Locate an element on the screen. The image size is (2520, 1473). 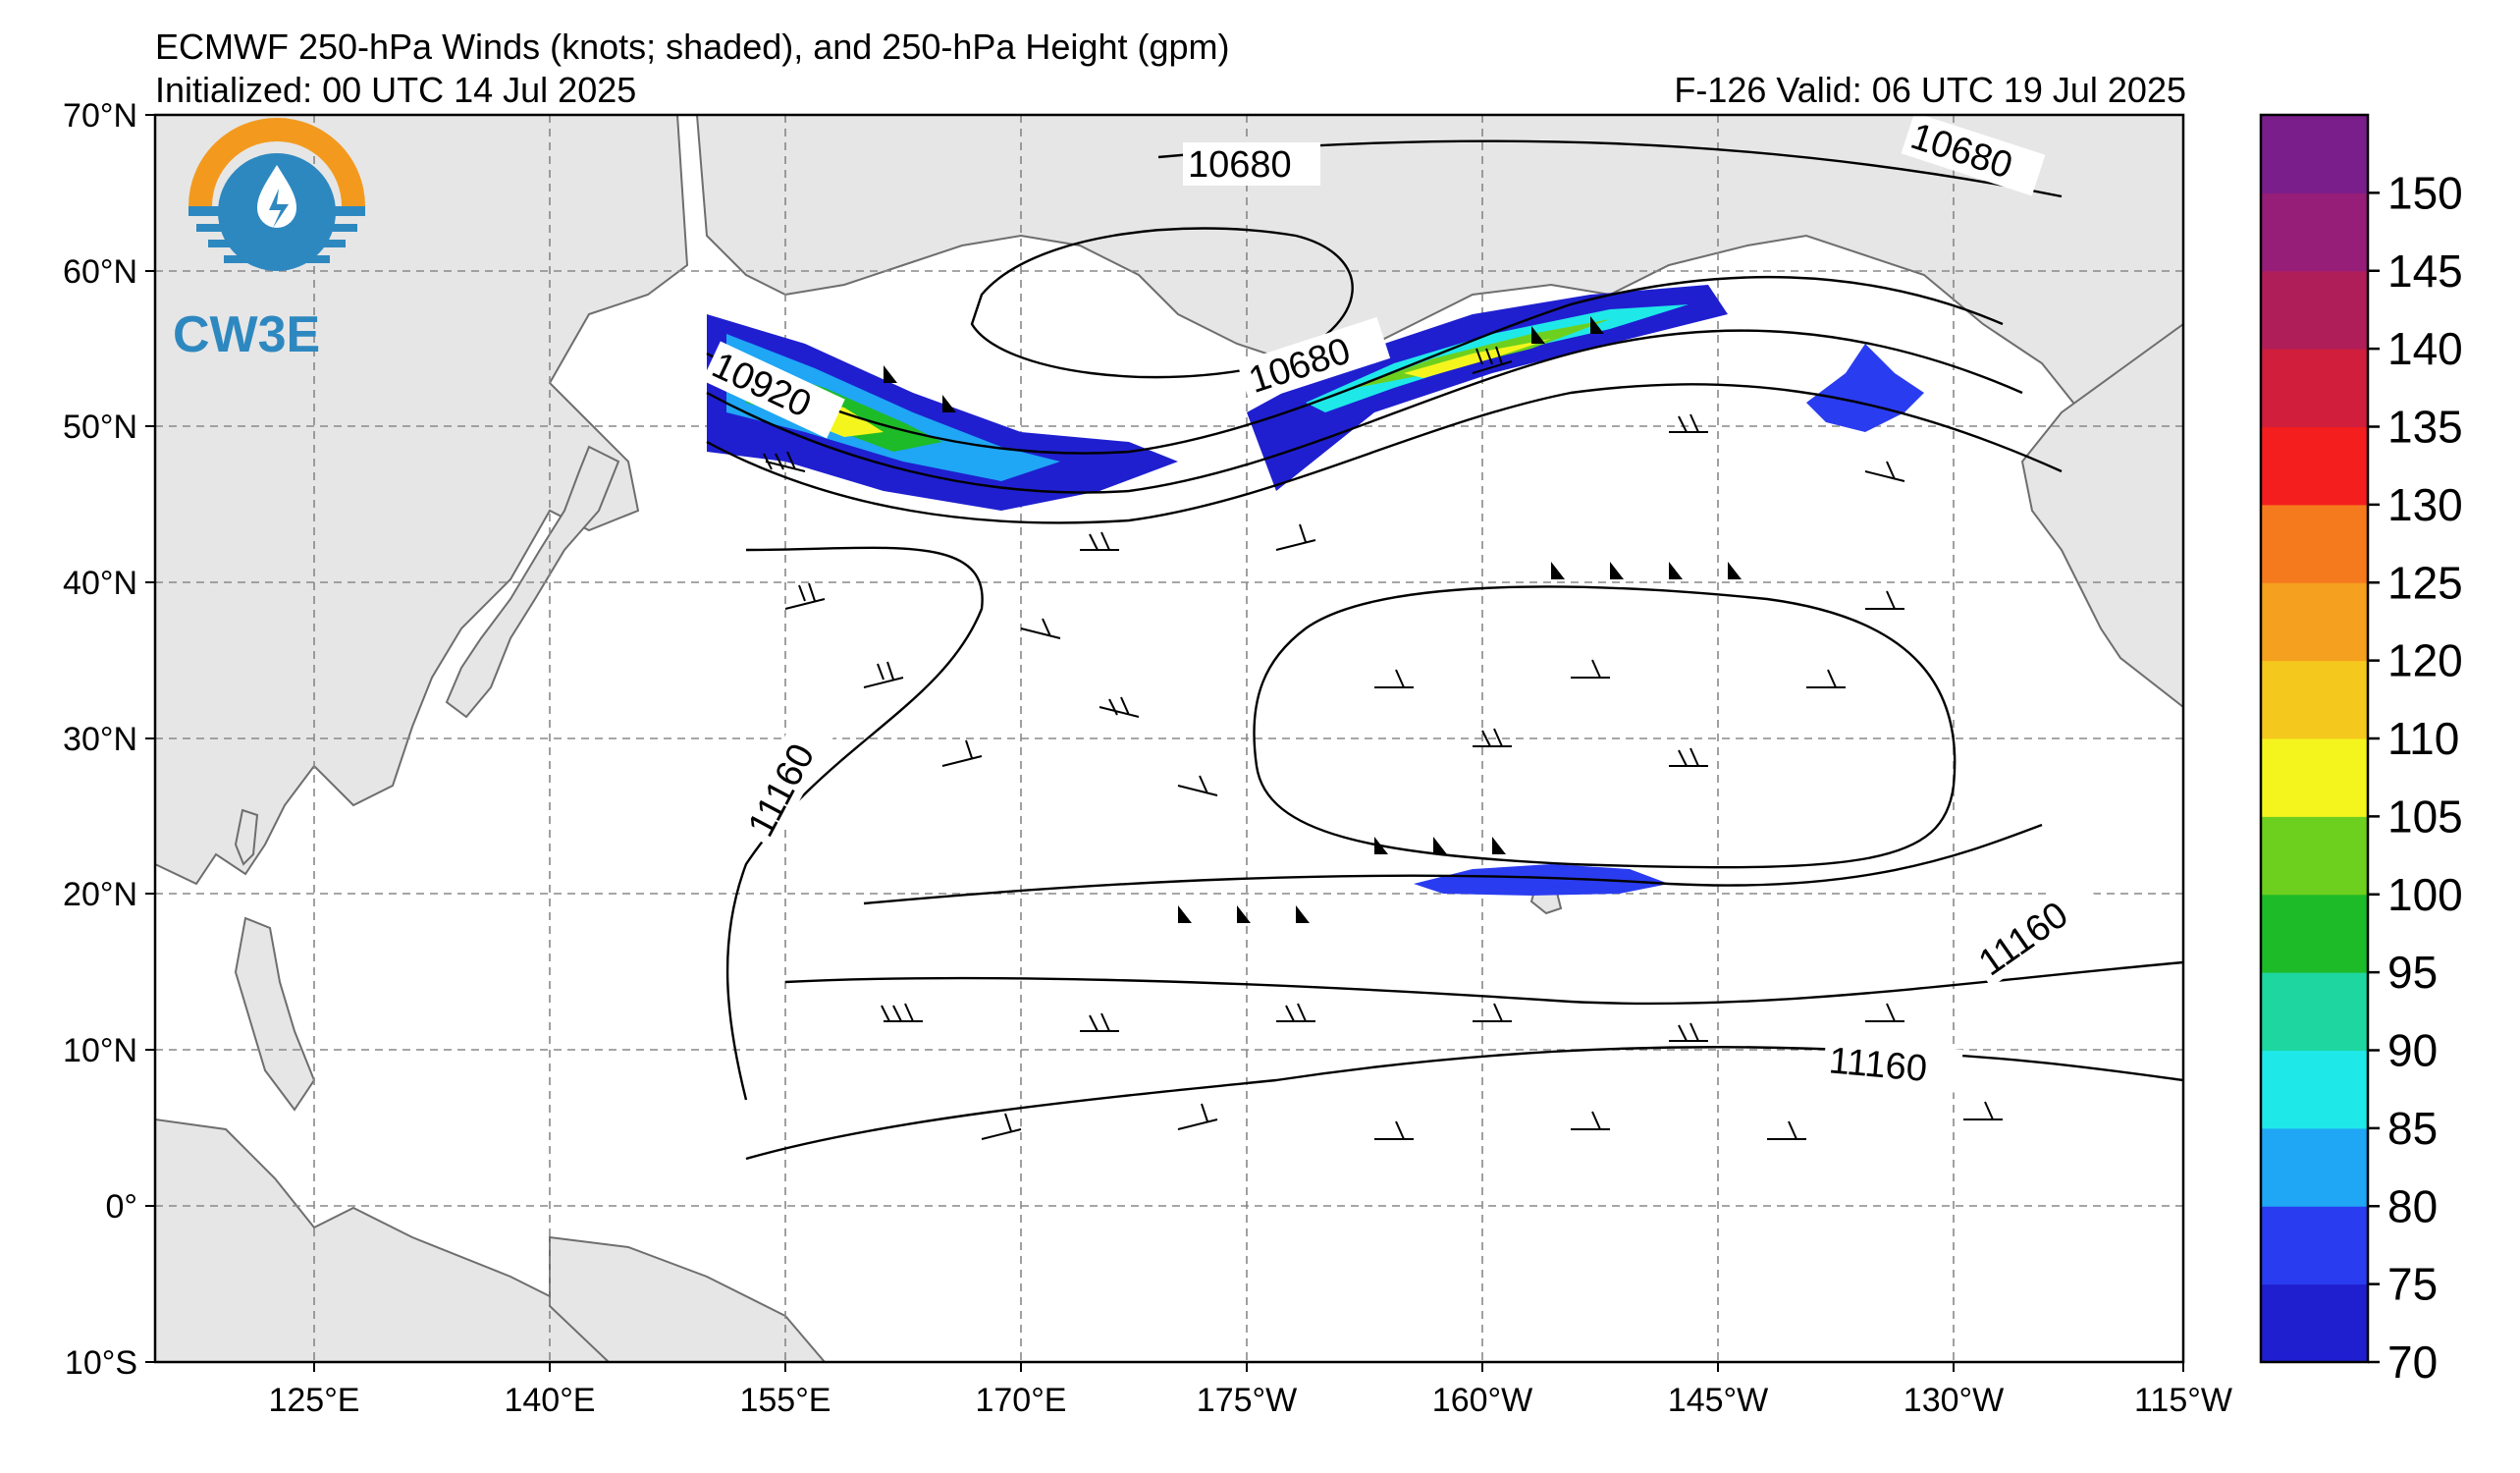
lat-label: 50°N is located at coordinates (100, 427).